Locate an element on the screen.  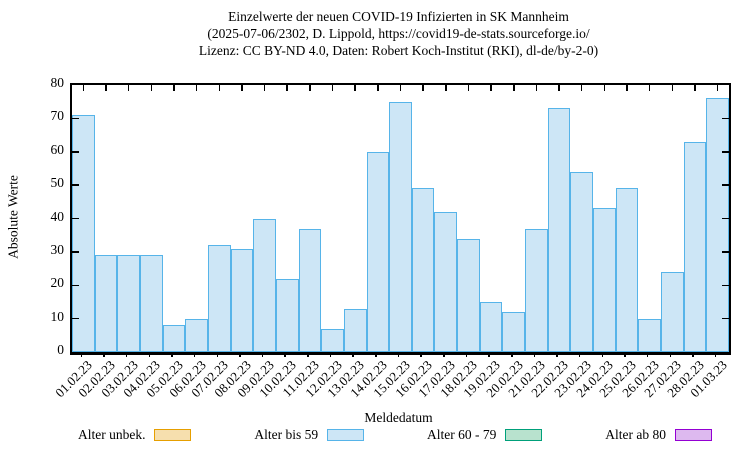
bar-segment-18.02.23-alter-bis-59 is located at coordinates (468, 295).